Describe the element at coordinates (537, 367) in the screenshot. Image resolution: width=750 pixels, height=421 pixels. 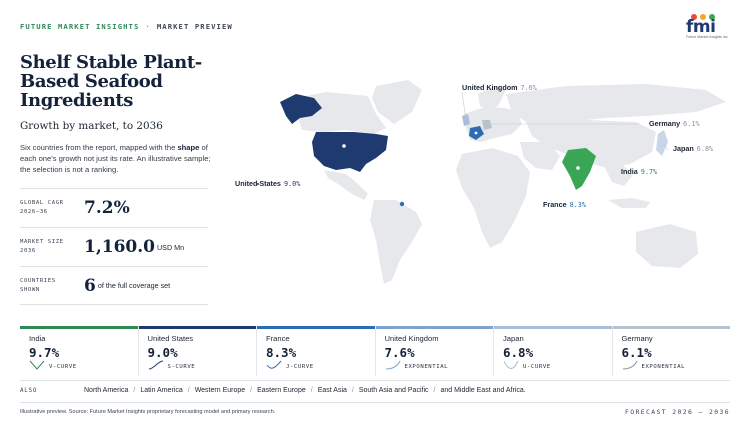
I see `card-shape: U-CURVE` at that location.